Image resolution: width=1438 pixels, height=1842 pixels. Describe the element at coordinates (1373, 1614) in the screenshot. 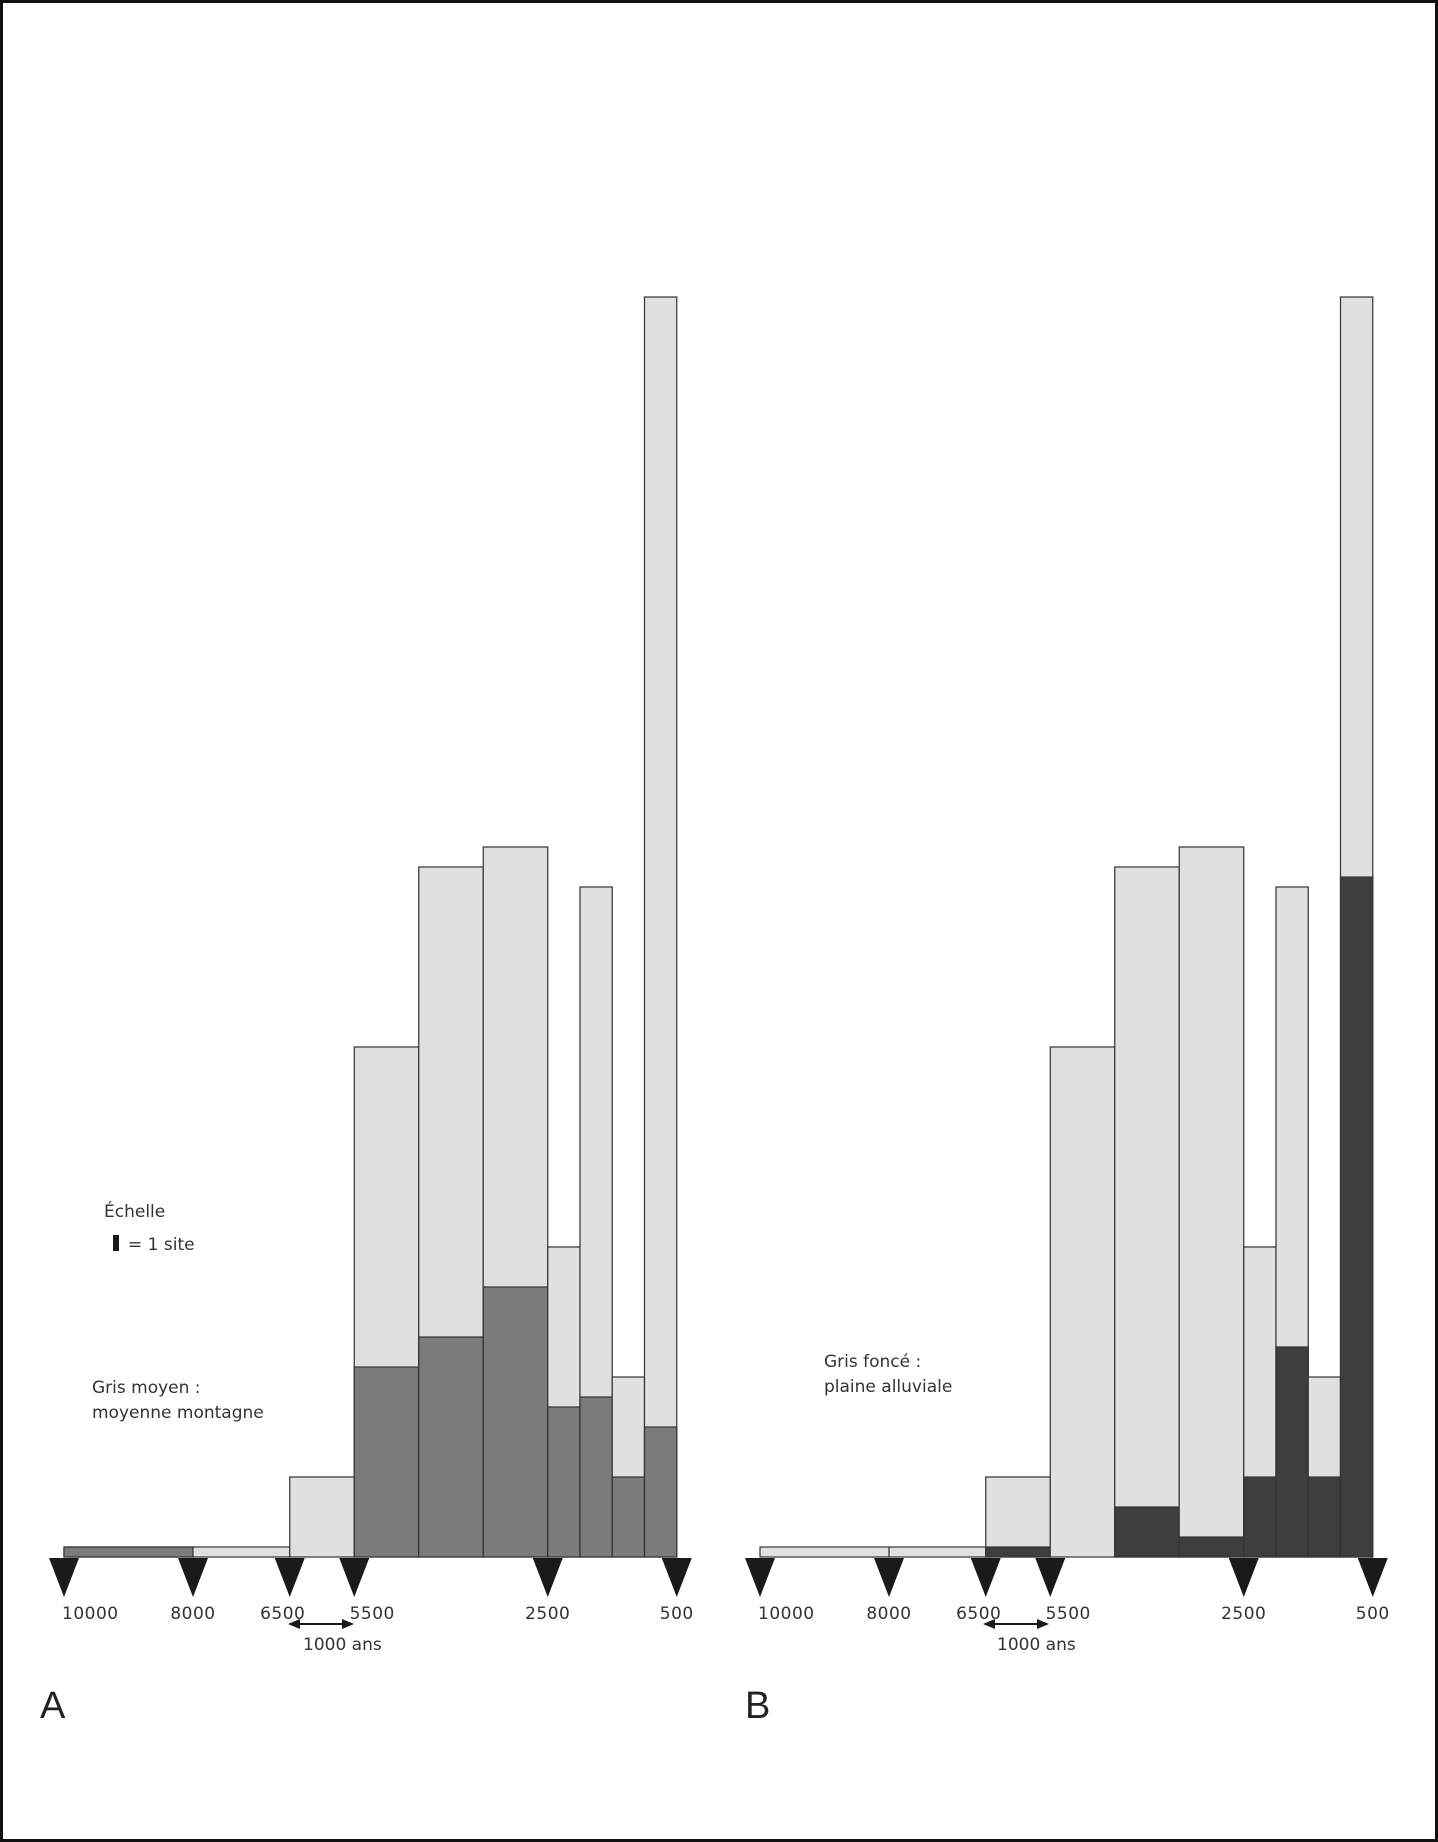

I see `panel-b-tick-label-5: 500` at that location.